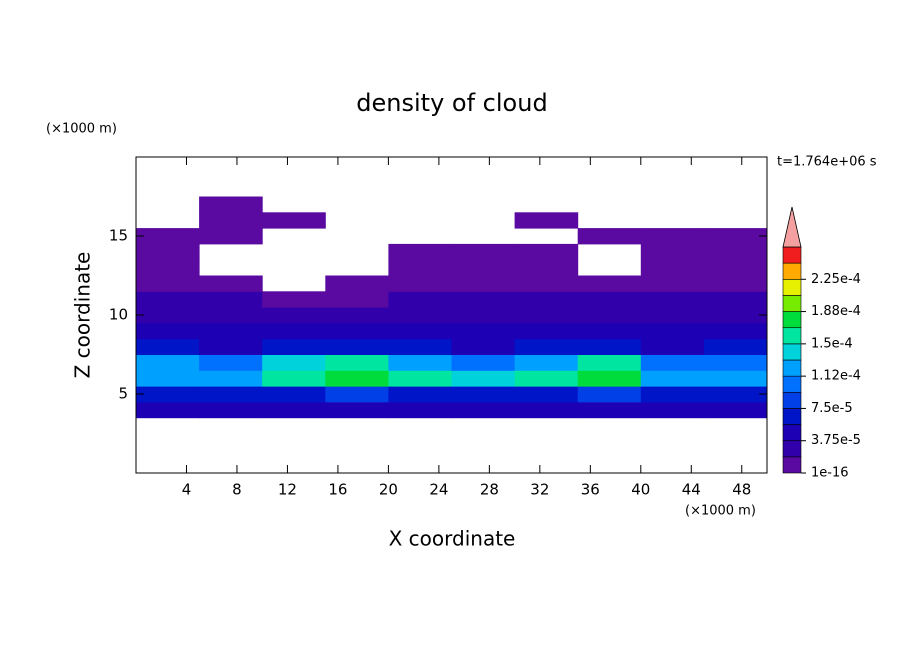  I want to click on x-tick-label: 32, so click(539, 490).